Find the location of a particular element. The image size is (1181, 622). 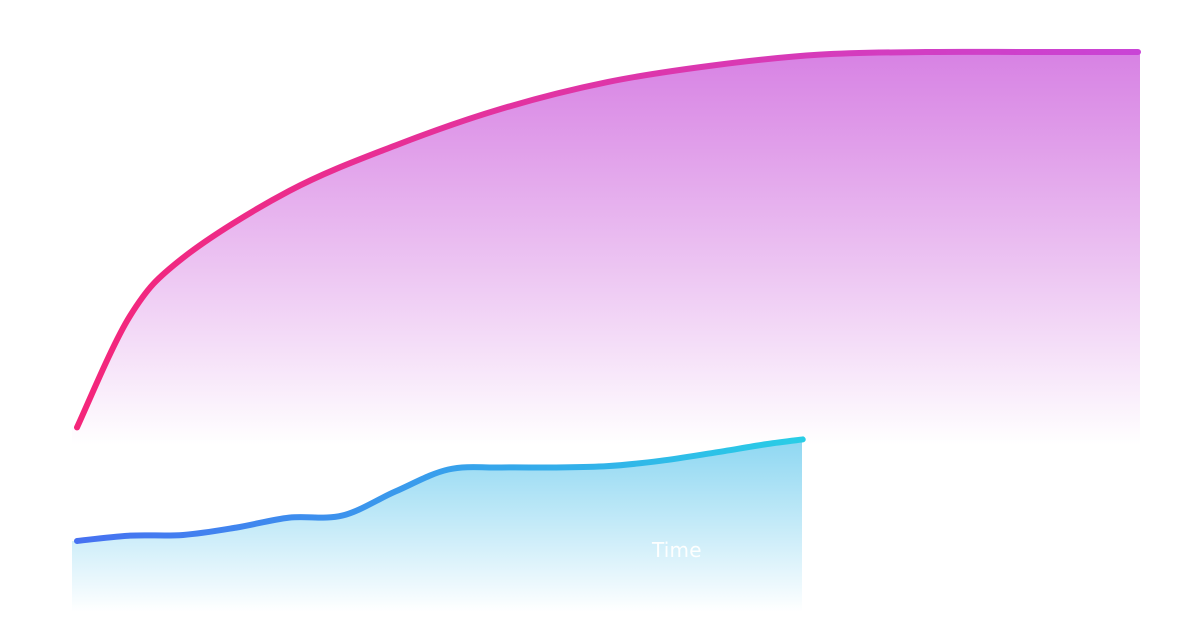

series-2-line is located at coordinates (440, 490).